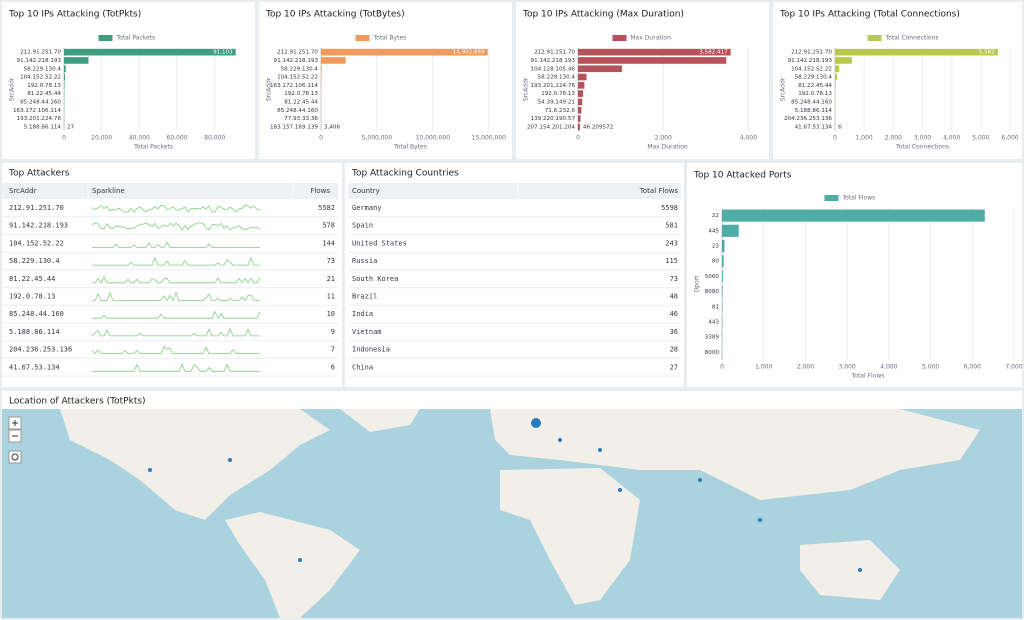  What do you see at coordinates (38, 226) in the screenshot?
I see `cell: 91.142.218.193` at bounding box center [38, 226].